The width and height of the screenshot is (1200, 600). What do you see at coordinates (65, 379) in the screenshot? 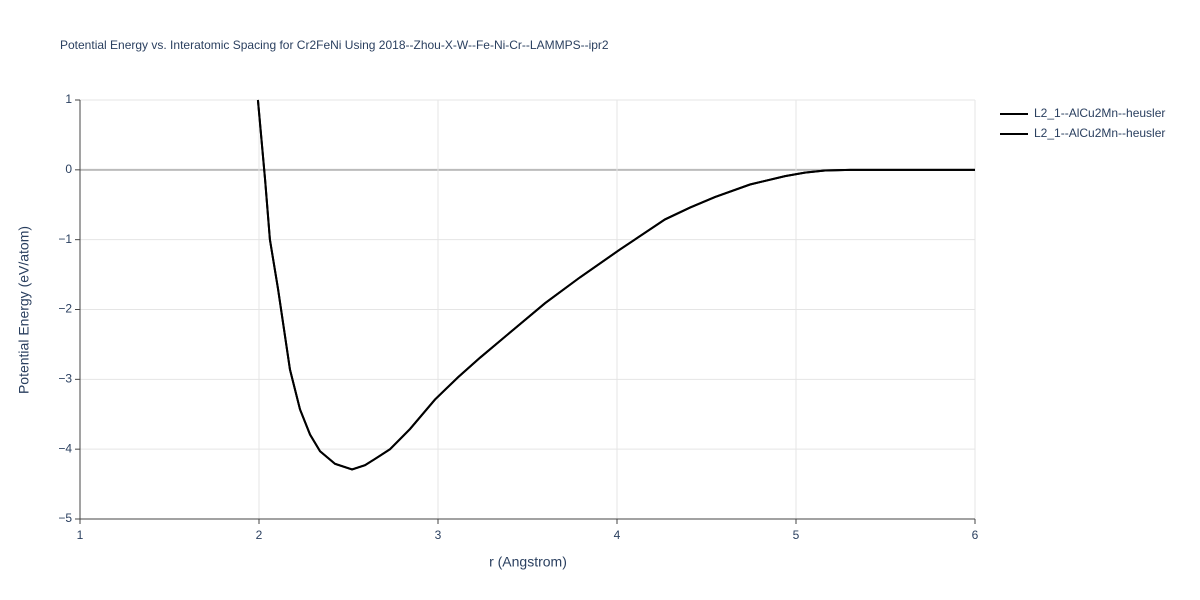
I see `y-tick-label: −3` at bounding box center [65, 379].